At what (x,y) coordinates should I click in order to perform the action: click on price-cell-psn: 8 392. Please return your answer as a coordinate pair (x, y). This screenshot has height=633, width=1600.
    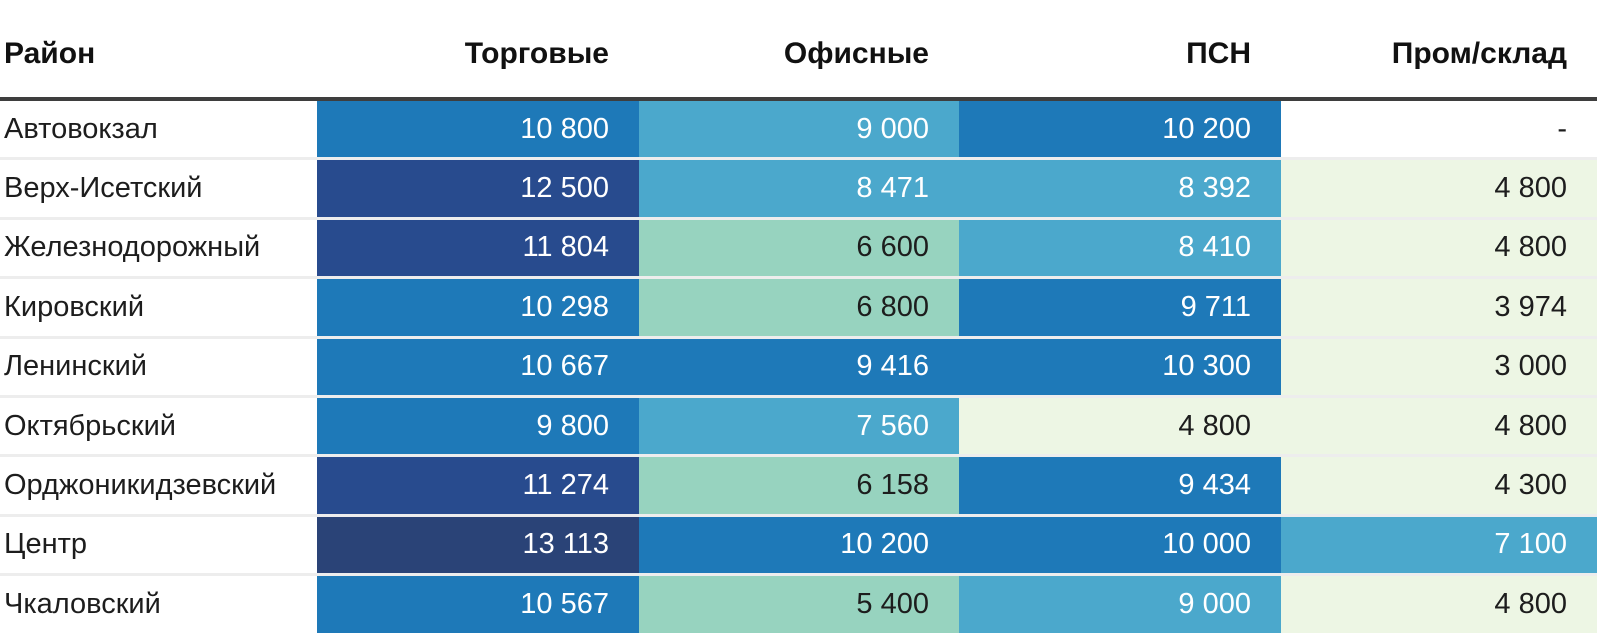
    Looking at the image, I should click on (1120, 188).